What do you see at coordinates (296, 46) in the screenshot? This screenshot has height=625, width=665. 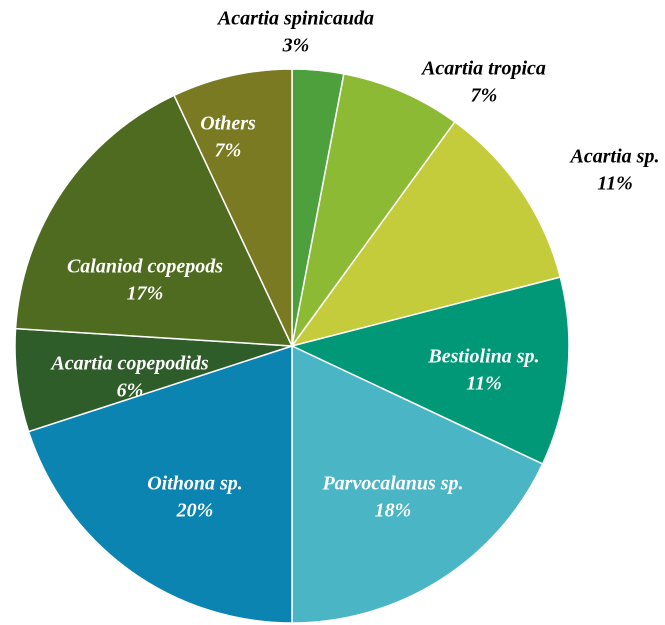 I see `slice-value-label: 3%` at bounding box center [296, 46].